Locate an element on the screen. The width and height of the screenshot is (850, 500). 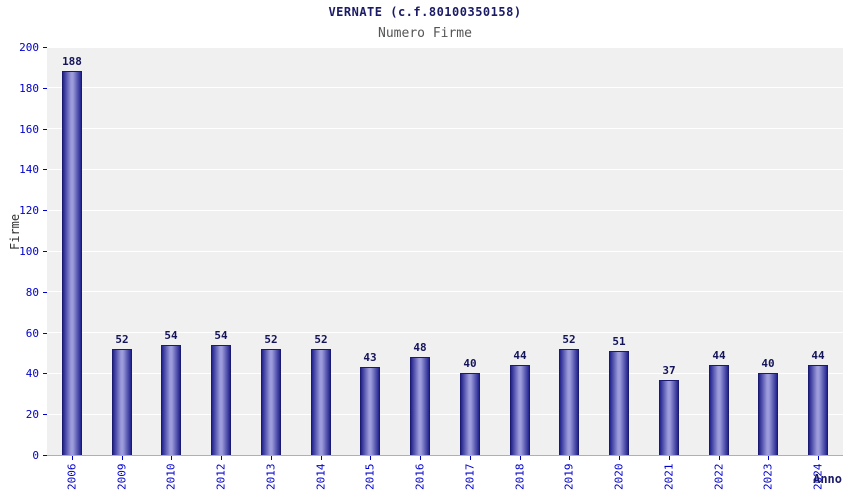
x-tick-label: 2009 is located at coordinates (122, 477).